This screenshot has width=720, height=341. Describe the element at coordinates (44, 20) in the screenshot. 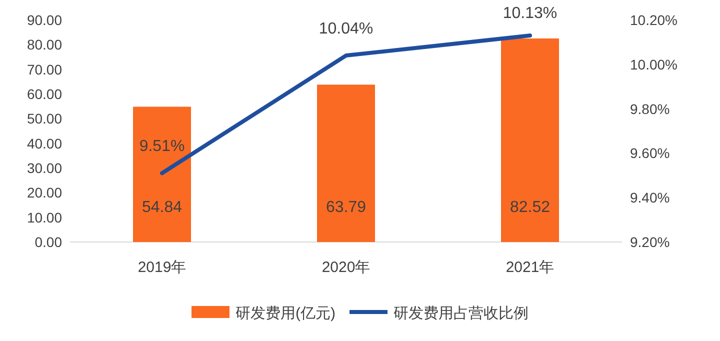

I see `y-tick-label: 90.00` at that location.